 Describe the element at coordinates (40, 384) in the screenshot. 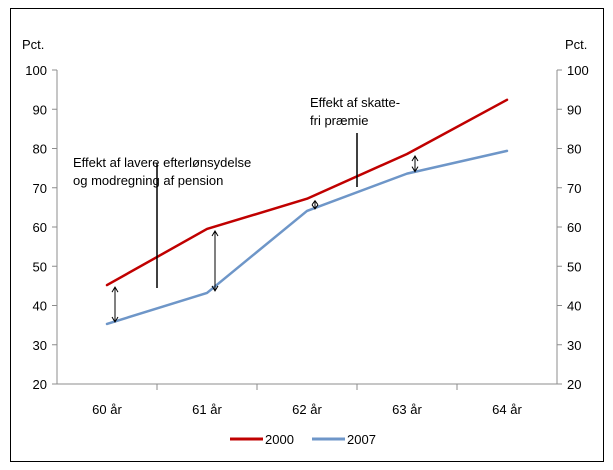

I see `y-tick-label-left: 20` at that location.